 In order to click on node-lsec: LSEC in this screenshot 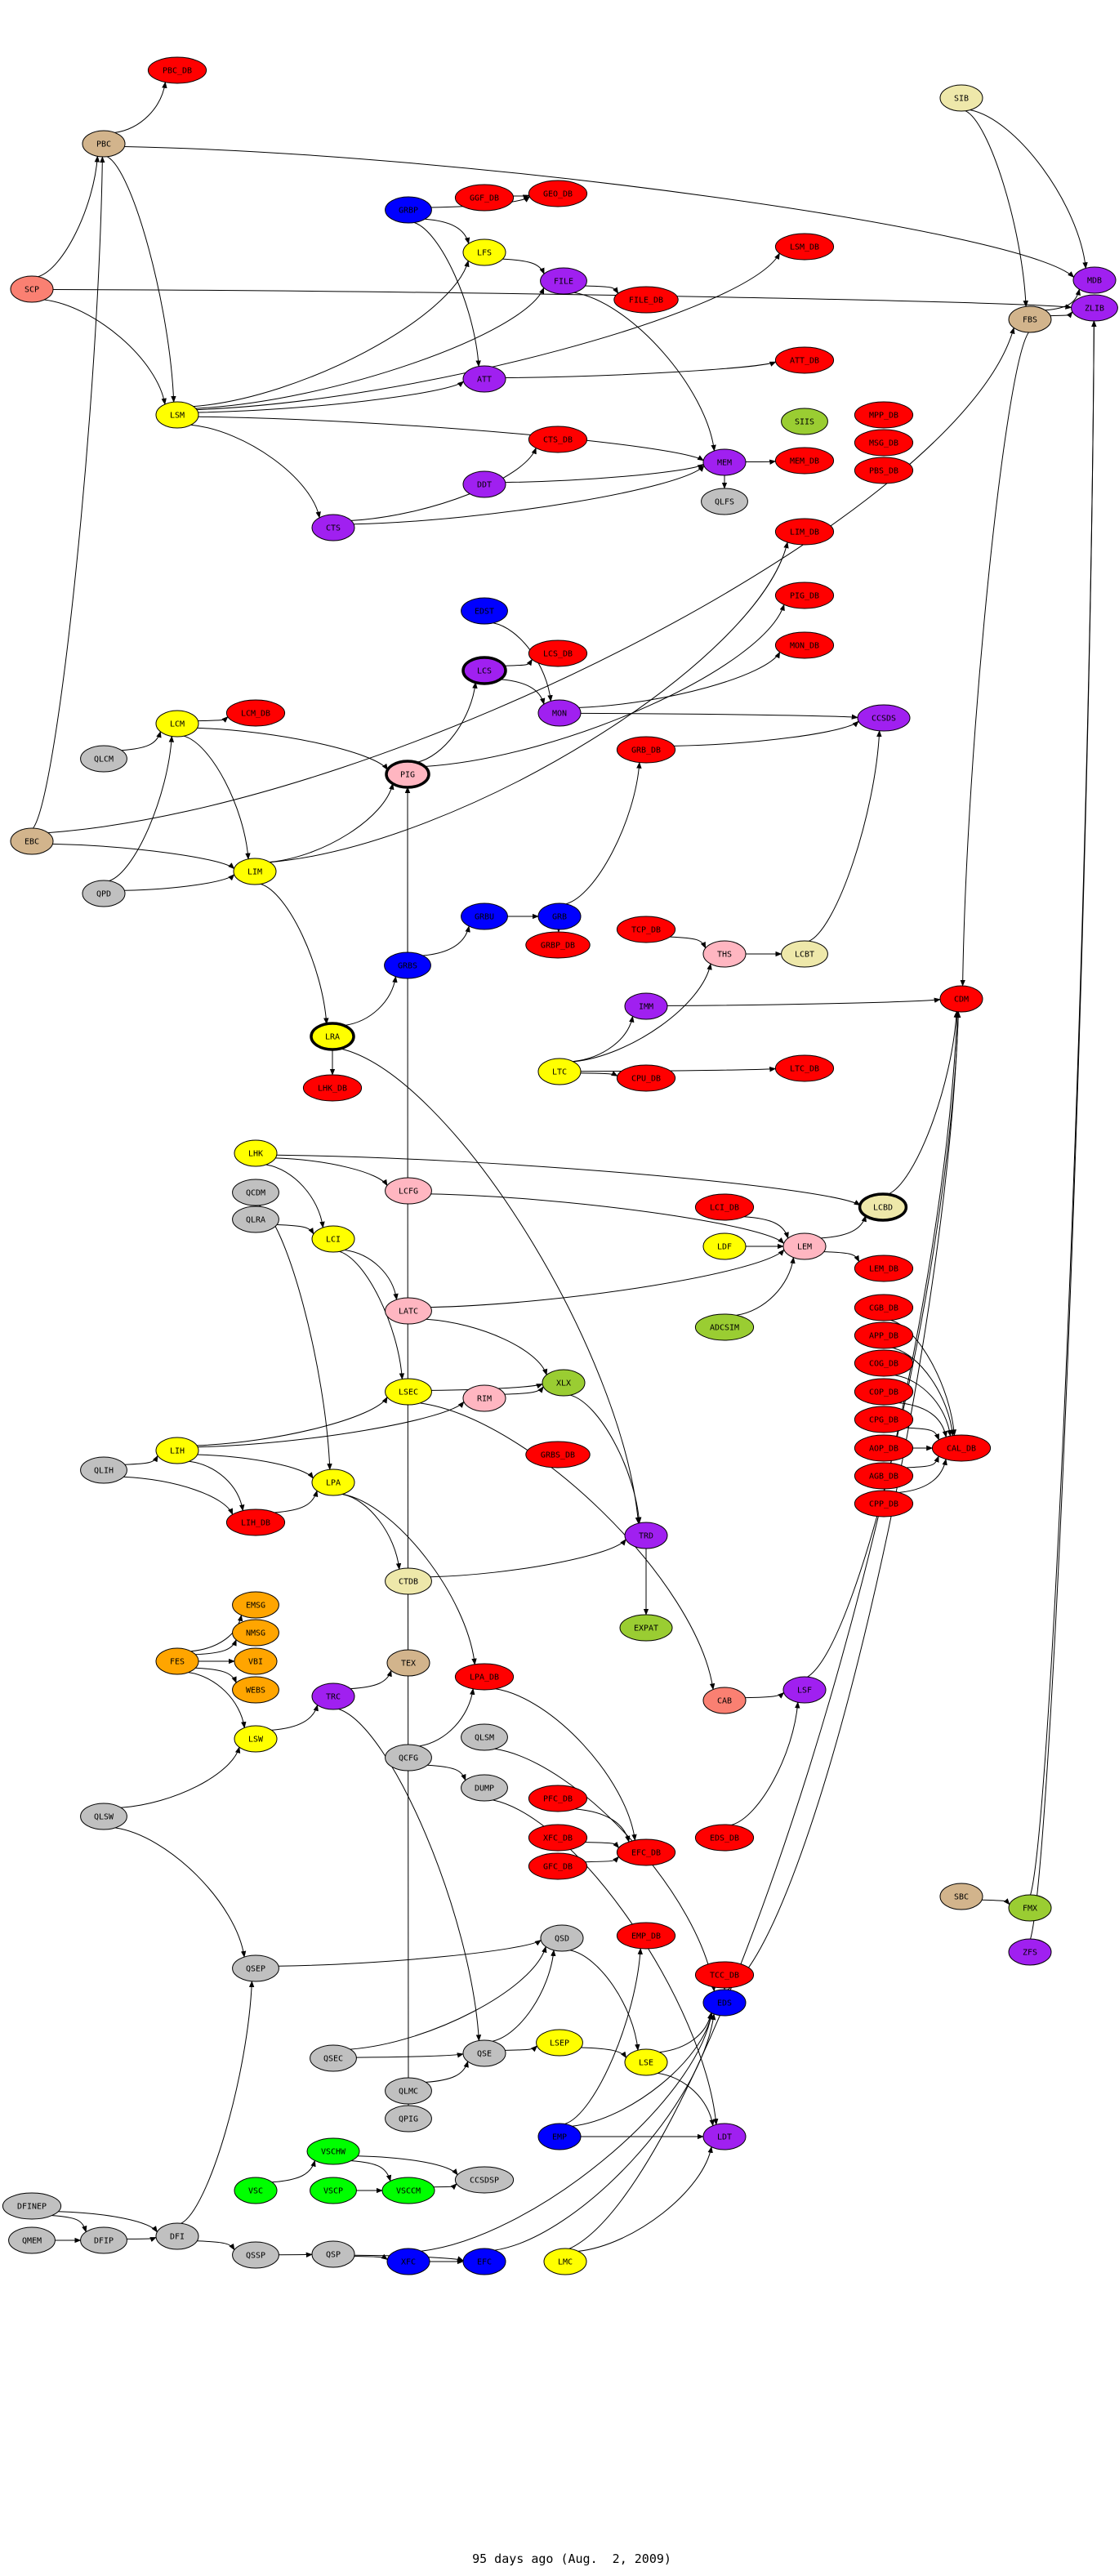, I will do `click(409, 1392)`.